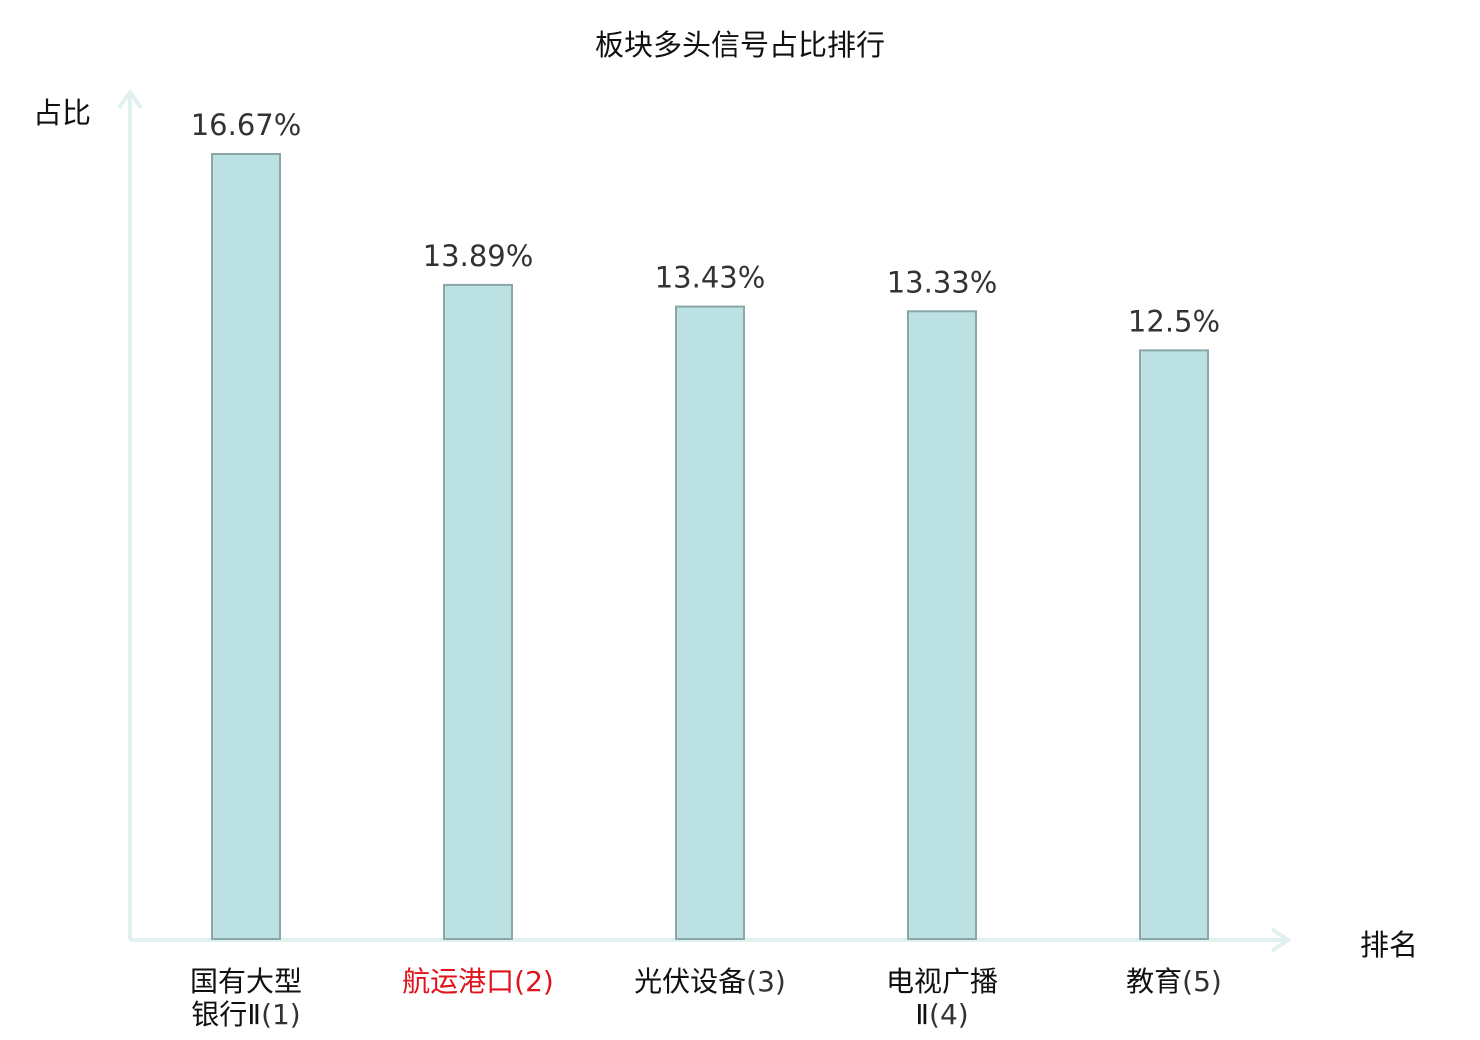 Image resolution: width=1480 pixels, height=1040 pixels. Describe the element at coordinates (710, 278) in the screenshot. I see `value-label-3: 13.43%` at that location.